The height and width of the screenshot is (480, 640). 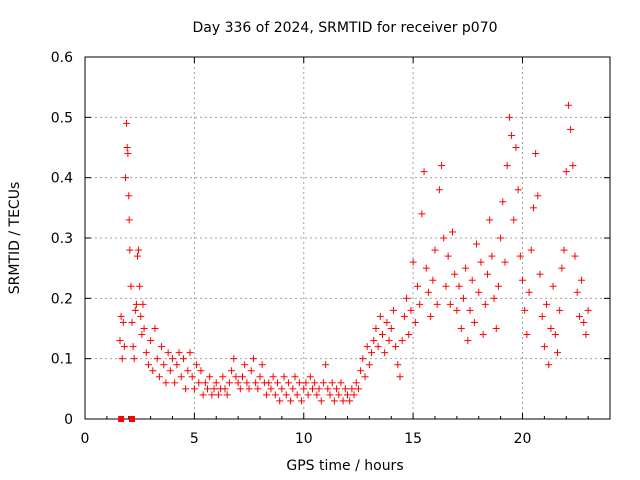 I want to click on x-tick-label: 5, so click(x=194, y=439).